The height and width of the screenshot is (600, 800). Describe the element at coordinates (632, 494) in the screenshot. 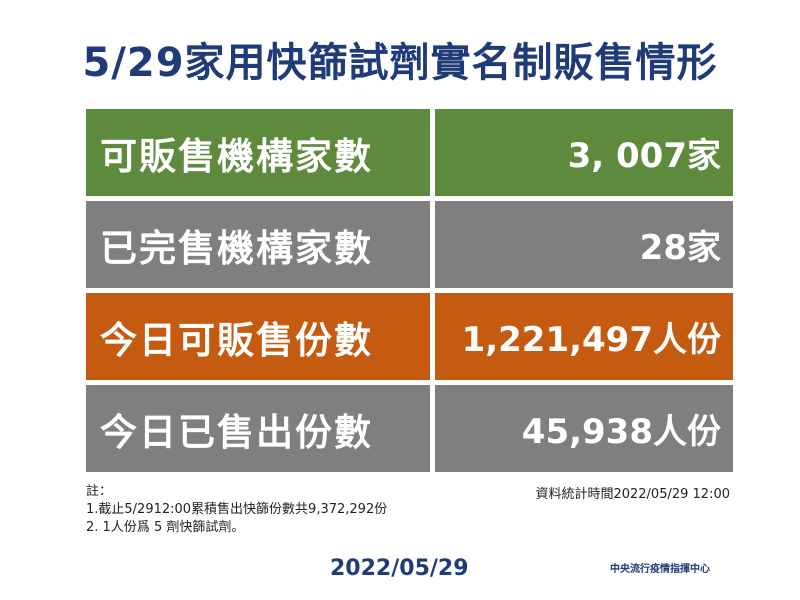

I see `stat-time: 資料統計時間2022/05/29 12:00` at that location.